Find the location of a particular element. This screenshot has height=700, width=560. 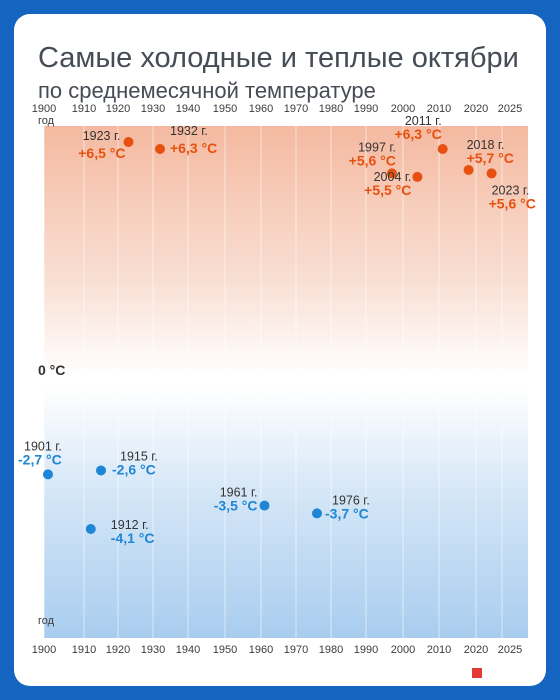

x-tick-label-bottom: 1970 is located at coordinates (296, 650).